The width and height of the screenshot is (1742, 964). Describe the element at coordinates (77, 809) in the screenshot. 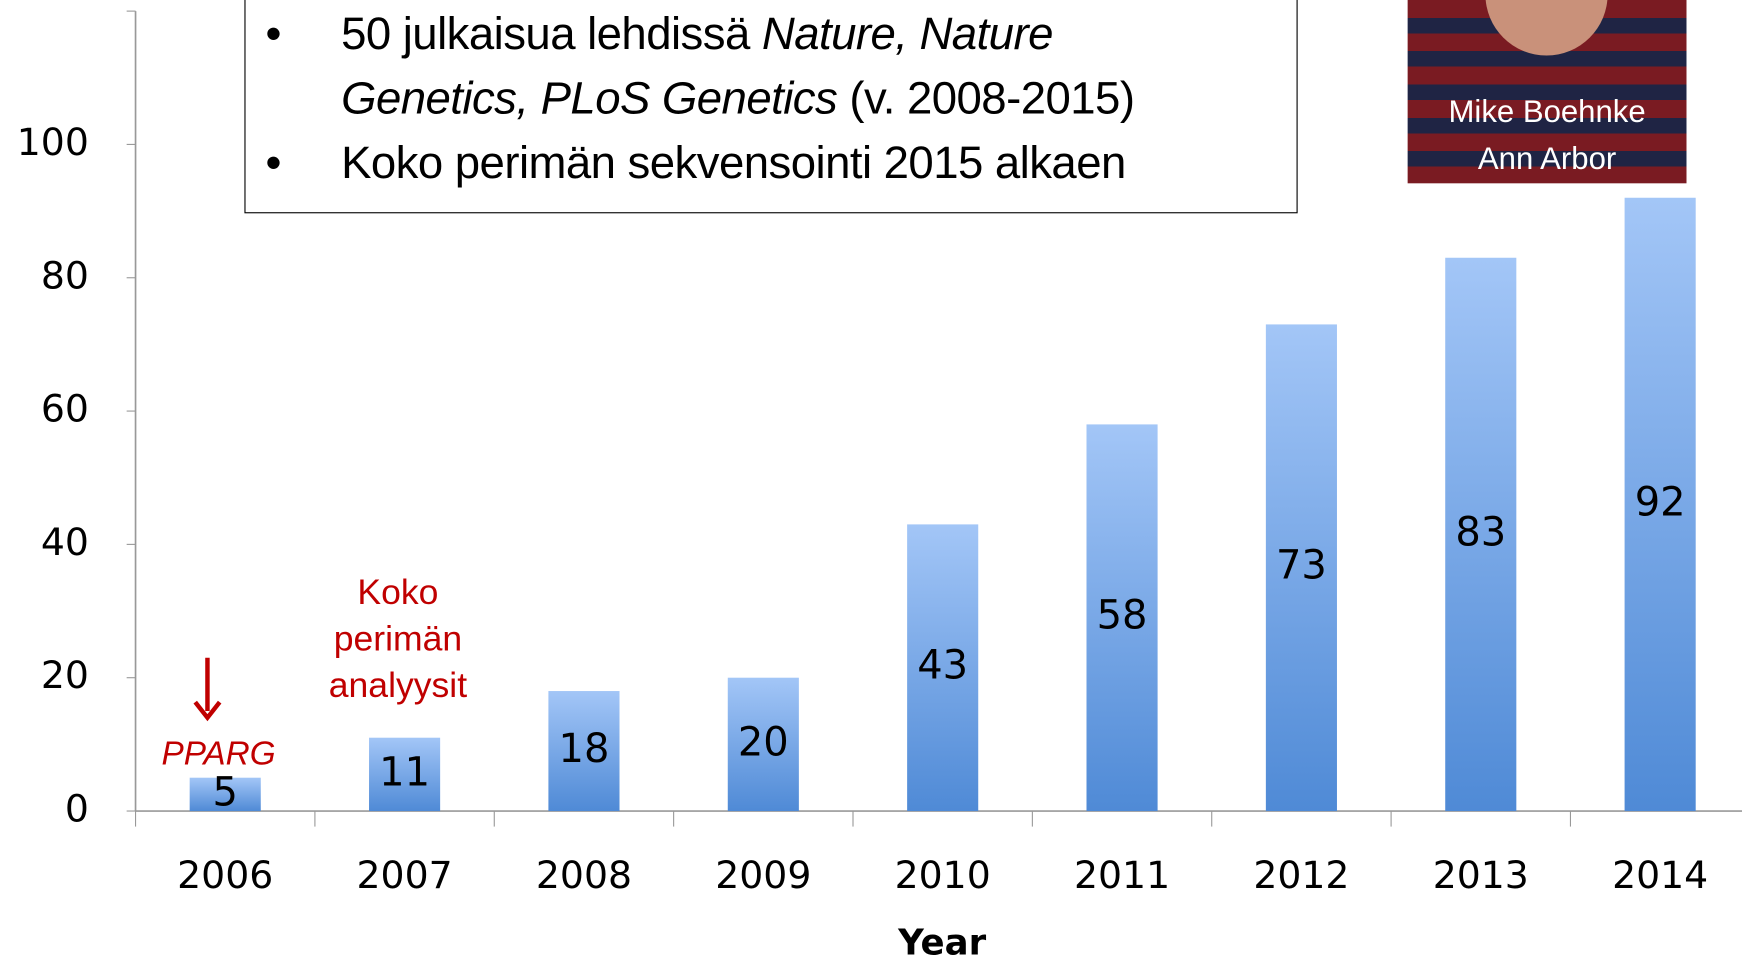

I see `y-tick-label: 0` at that location.